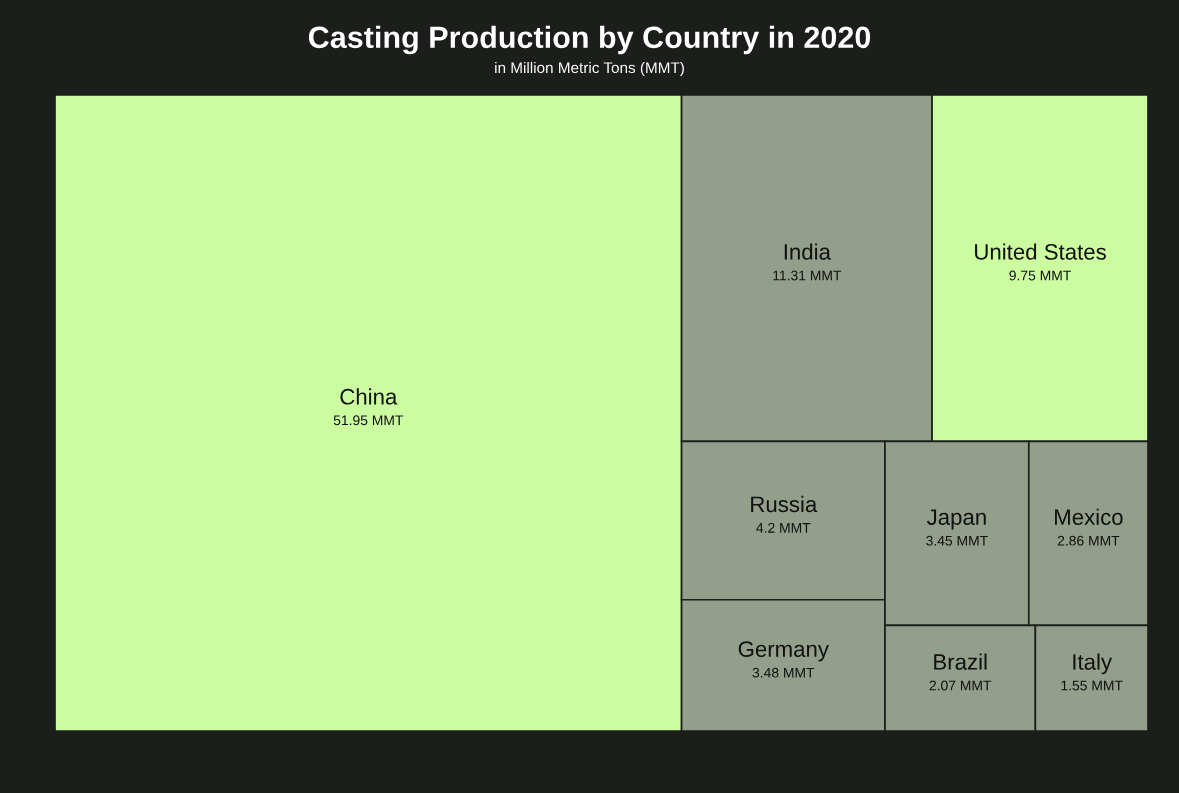 The height and width of the screenshot is (793, 1179). I want to click on category-label: China, so click(369, 396).